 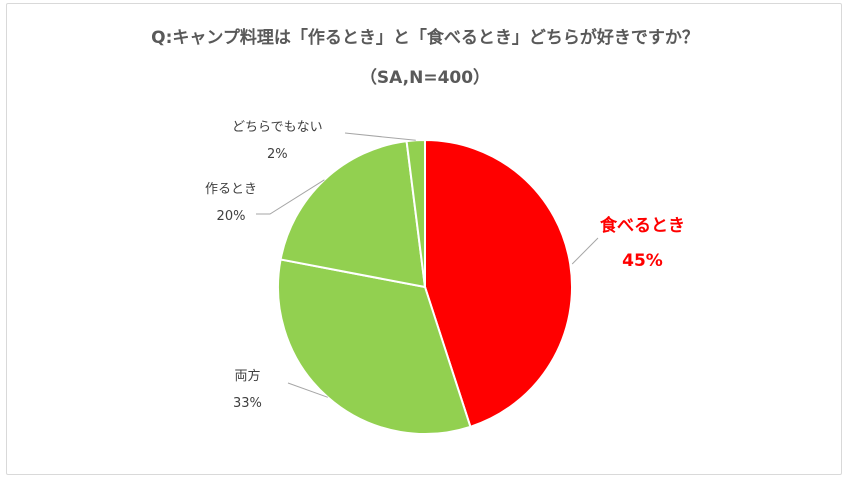 What do you see at coordinates (231, 189) in the screenshot?
I see `data-label-name: 作るとき` at bounding box center [231, 189].